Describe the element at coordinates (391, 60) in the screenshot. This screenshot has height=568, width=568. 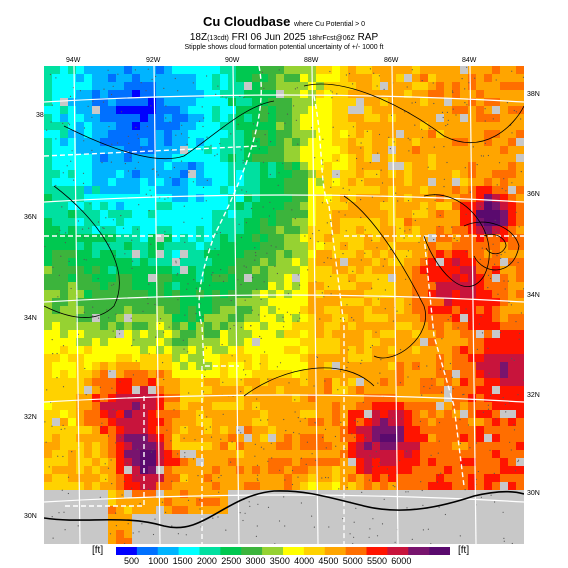
I see `lon-label: 86W` at that location.